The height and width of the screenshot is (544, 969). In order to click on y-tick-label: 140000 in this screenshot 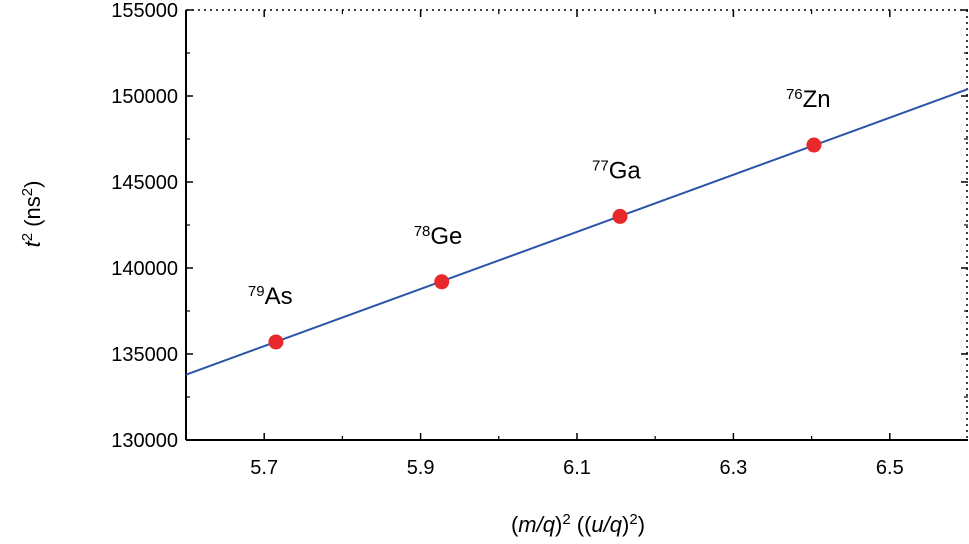, I will do `click(144, 269)`.